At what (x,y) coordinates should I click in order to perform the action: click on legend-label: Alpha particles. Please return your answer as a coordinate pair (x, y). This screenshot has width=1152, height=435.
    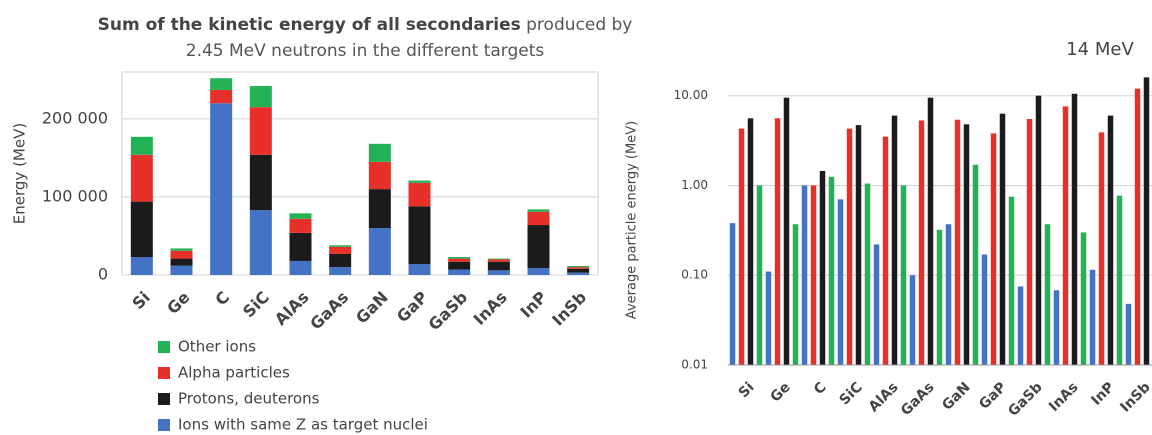
    Looking at the image, I should click on (234, 373).